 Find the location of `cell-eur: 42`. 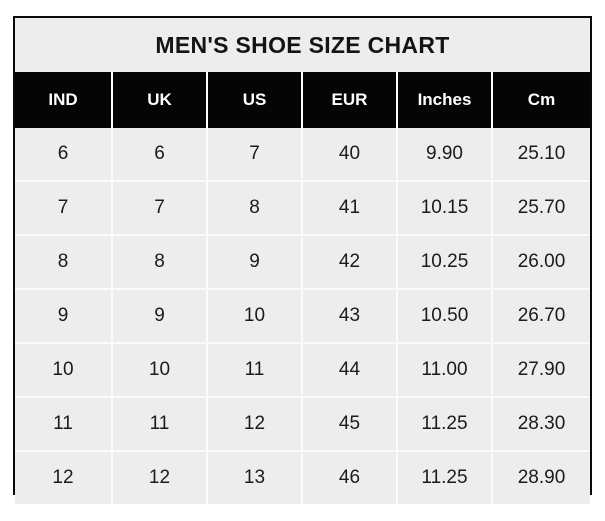

cell-eur: 42 is located at coordinates (350, 262).